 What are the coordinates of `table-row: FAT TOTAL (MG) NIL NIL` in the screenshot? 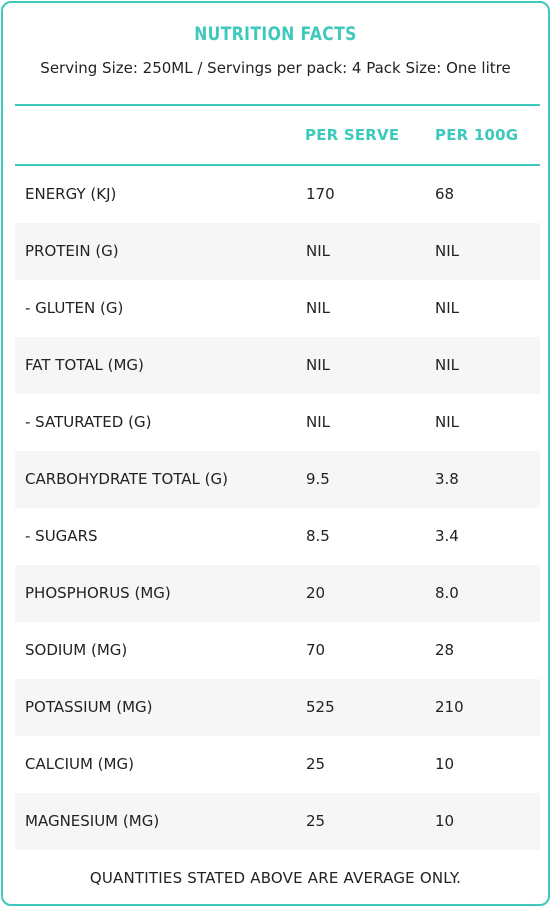 It's located at (277, 365).